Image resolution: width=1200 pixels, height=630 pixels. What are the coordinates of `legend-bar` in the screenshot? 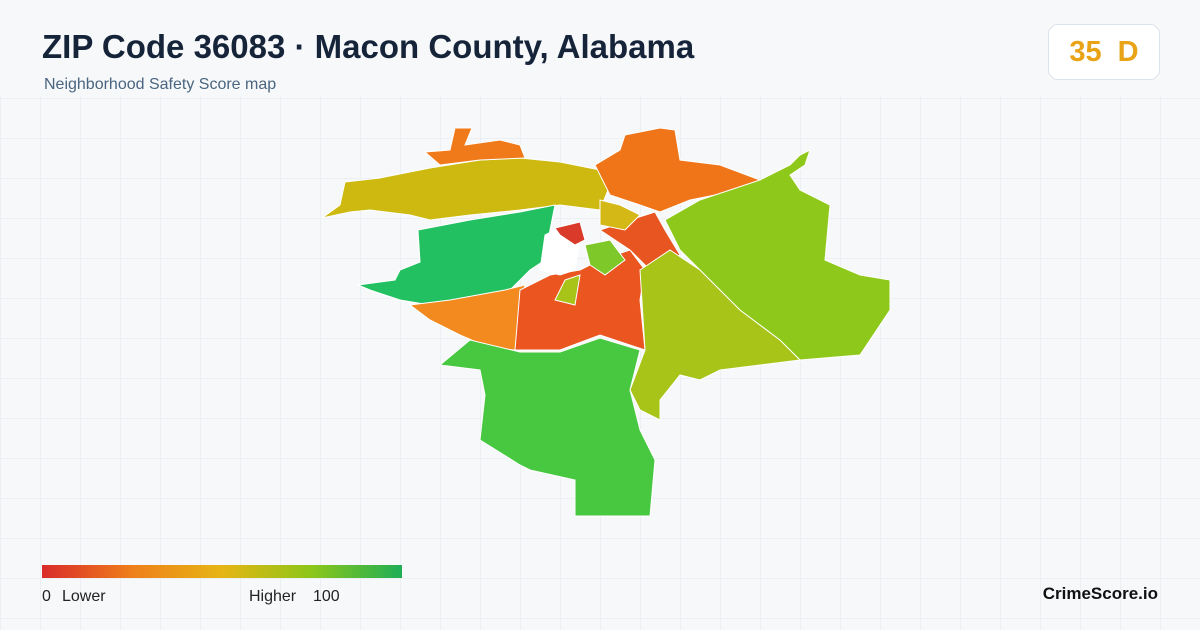 It's located at (222, 571).